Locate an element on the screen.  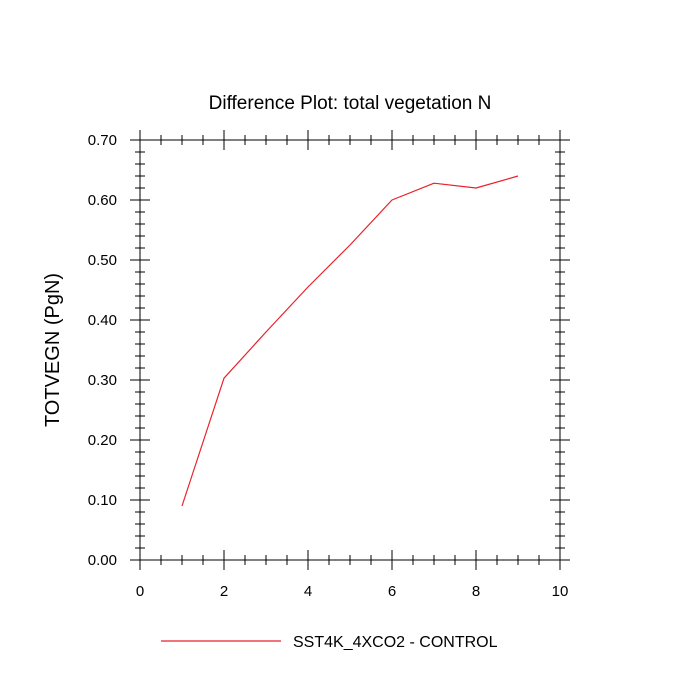
y-tick-label: 0.30 is located at coordinates (102, 380).